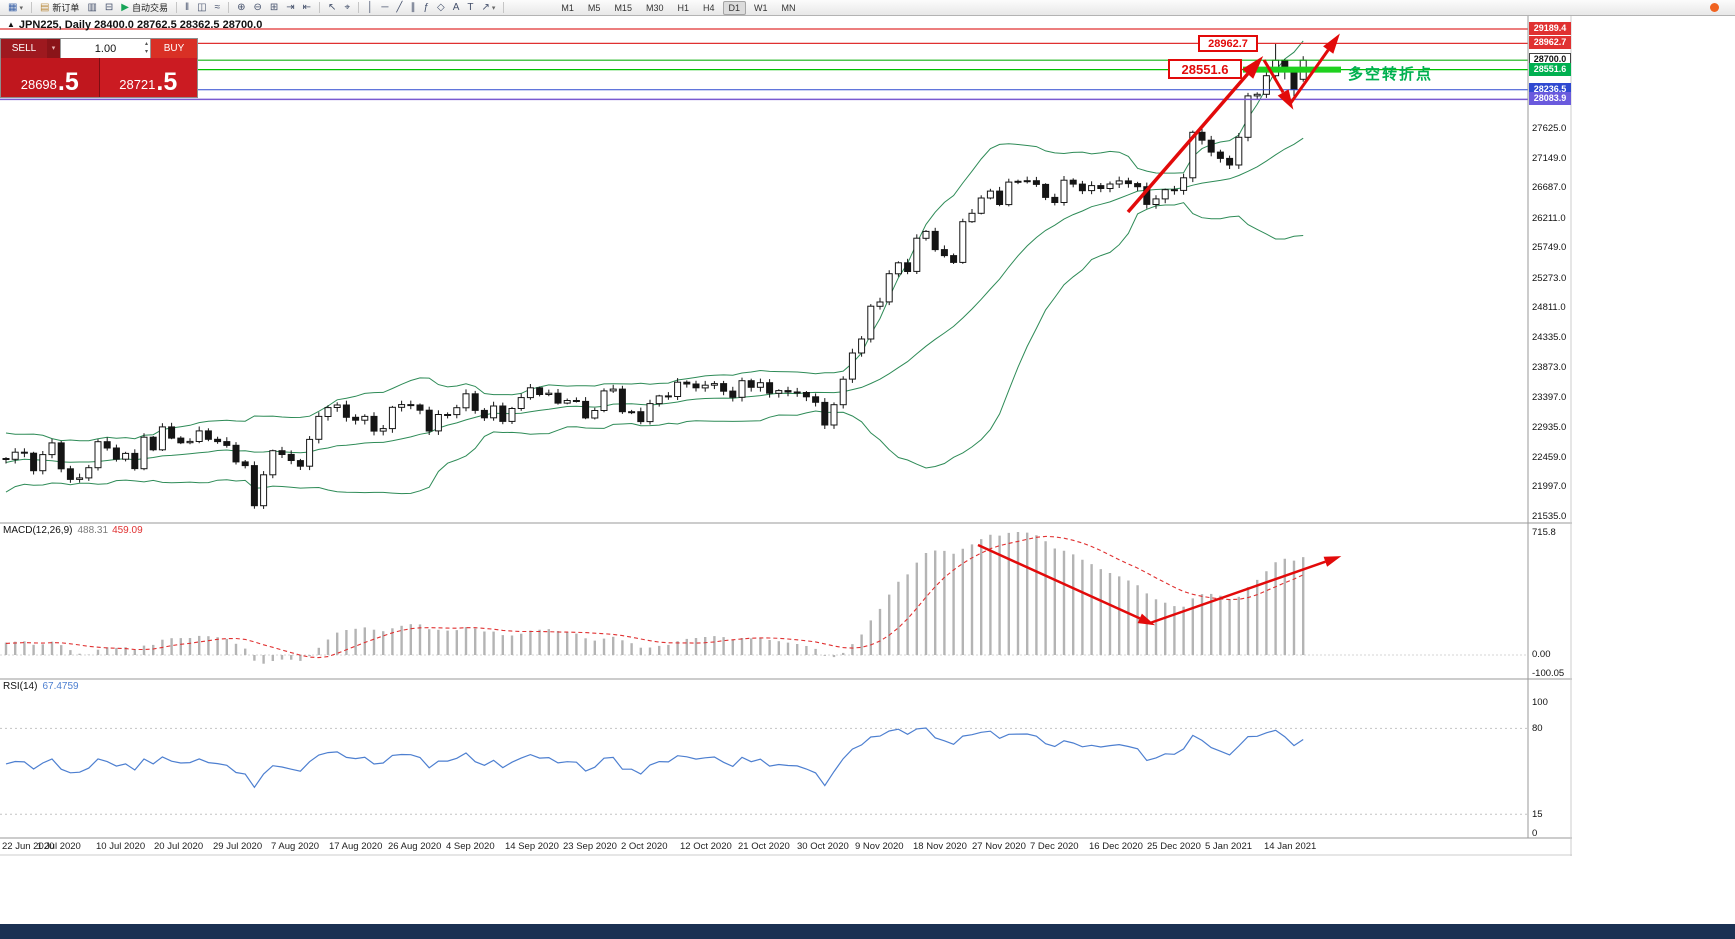  What do you see at coordinates (1054, 846) in the screenshot?
I see `date-label: 7 Dec 2020` at bounding box center [1054, 846].